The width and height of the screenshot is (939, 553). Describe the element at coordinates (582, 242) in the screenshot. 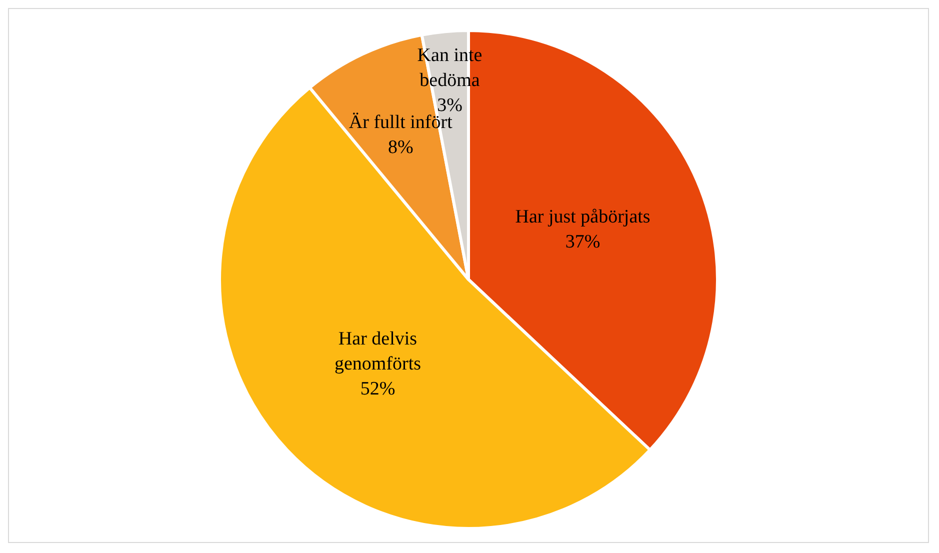

I see `data-label: 37%` at that location.